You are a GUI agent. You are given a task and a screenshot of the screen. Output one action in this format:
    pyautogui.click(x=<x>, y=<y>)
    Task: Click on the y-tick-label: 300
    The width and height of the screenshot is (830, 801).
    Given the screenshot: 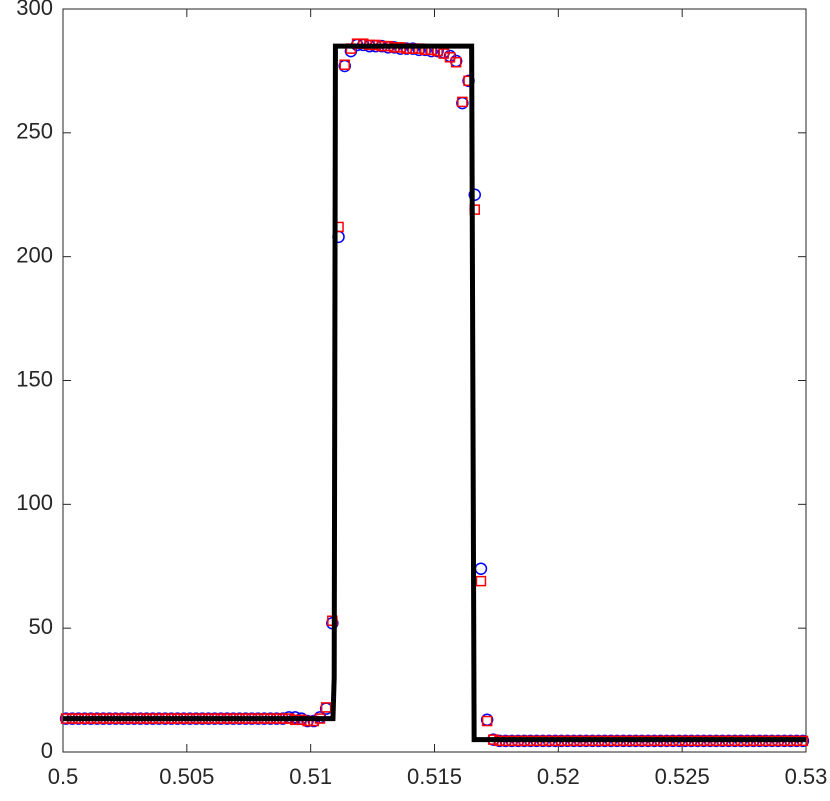 What is the action you would take?
    pyautogui.click(x=34, y=10)
    